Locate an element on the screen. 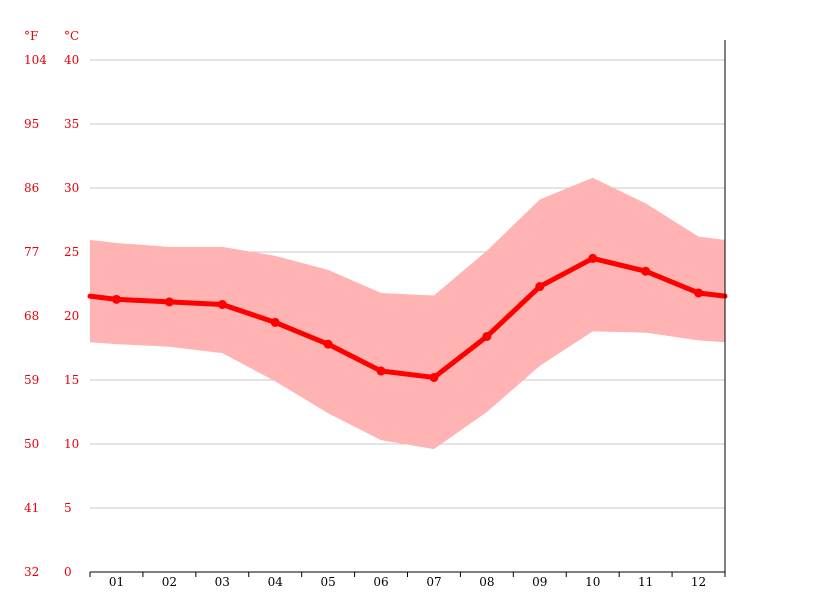 This screenshot has width=815, height=611. y-tick-celsius: 20 is located at coordinates (71, 316).